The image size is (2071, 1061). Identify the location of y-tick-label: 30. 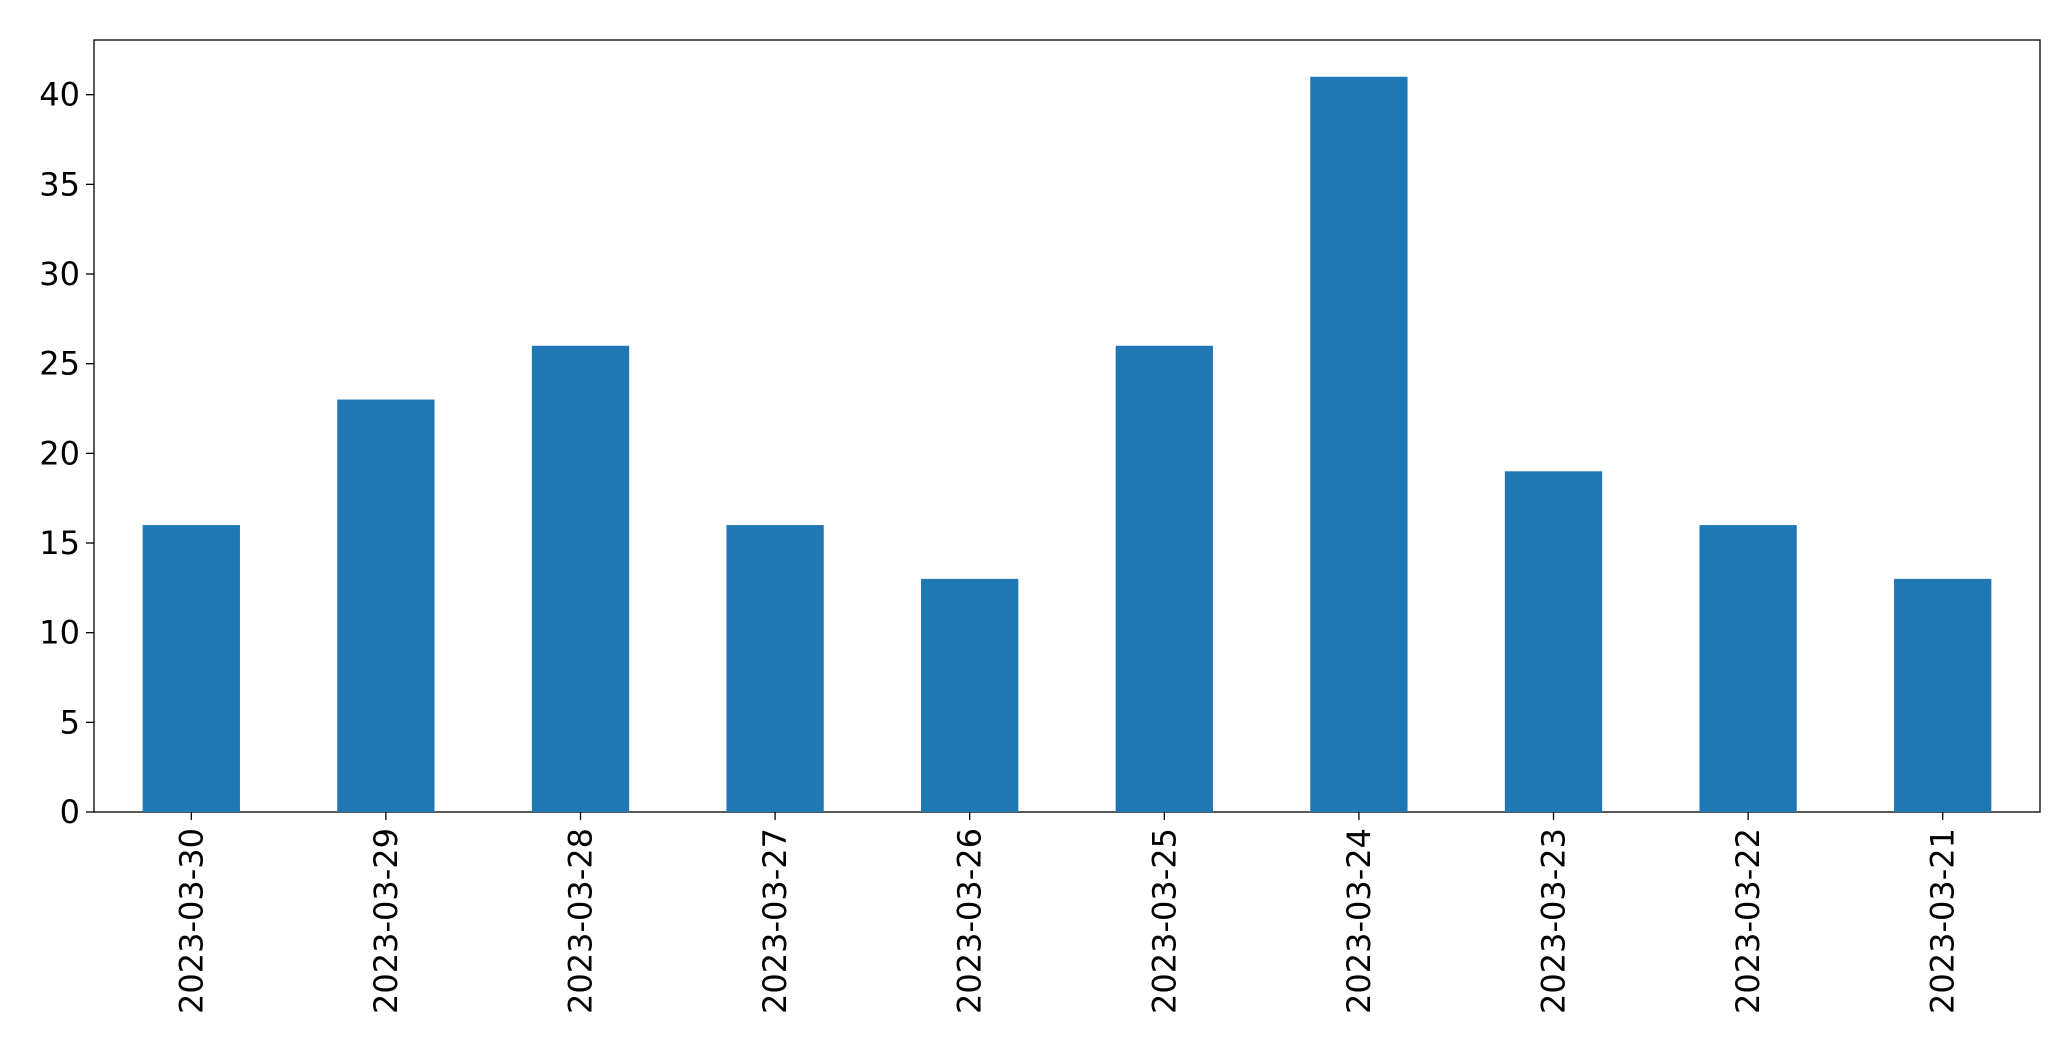
(59, 274).